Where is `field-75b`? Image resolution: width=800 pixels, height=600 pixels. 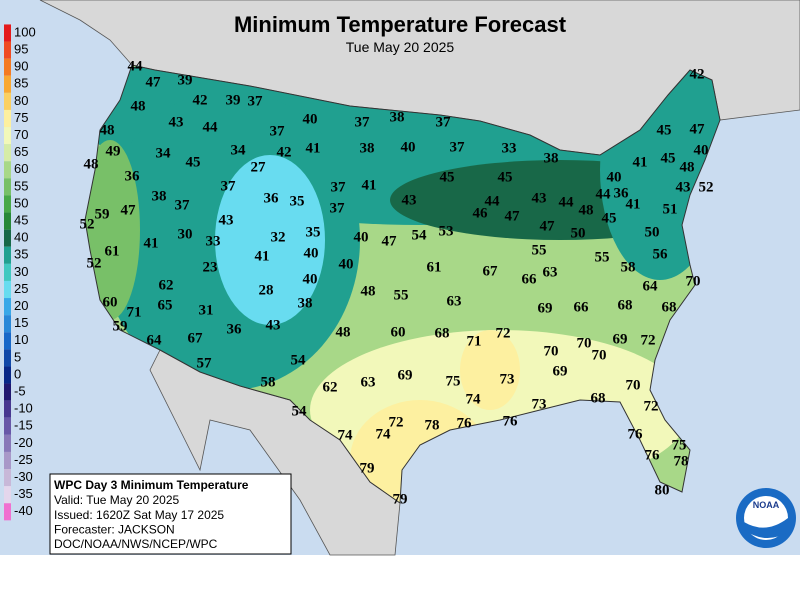
field-75b is located at coordinates (490, 370).